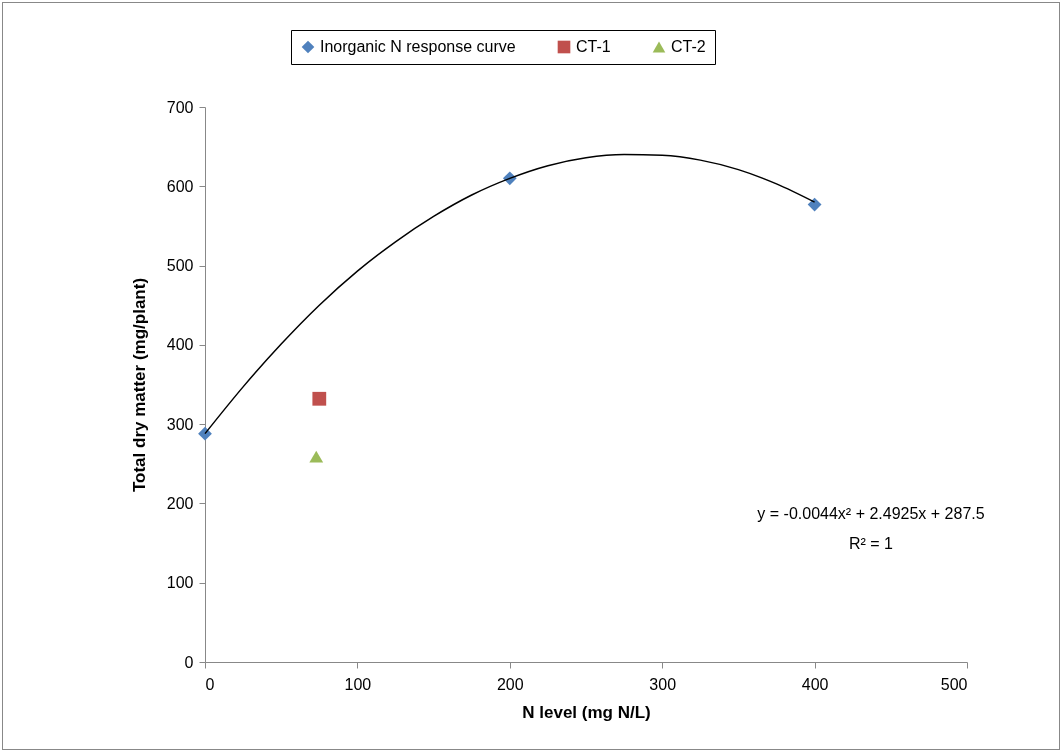 This screenshot has height=754, width=1063. What do you see at coordinates (815, 684) in the screenshot?
I see `x-tick-label: 400` at bounding box center [815, 684].